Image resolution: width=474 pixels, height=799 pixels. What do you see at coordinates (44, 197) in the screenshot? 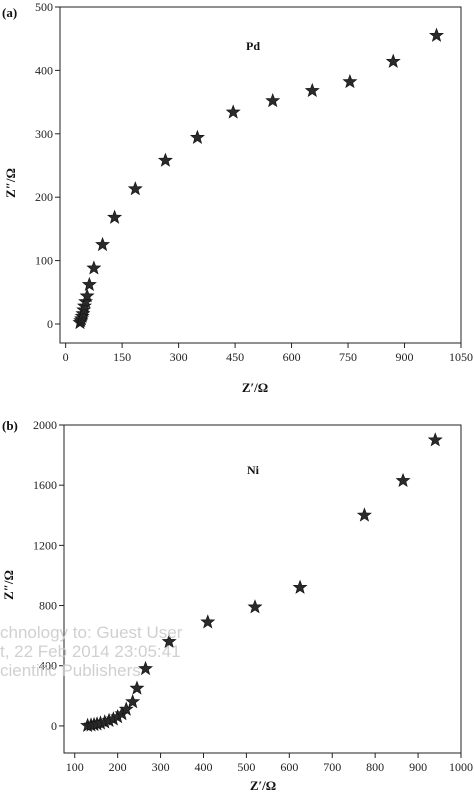
I see `y-tick-label-a: 200` at bounding box center [44, 197].